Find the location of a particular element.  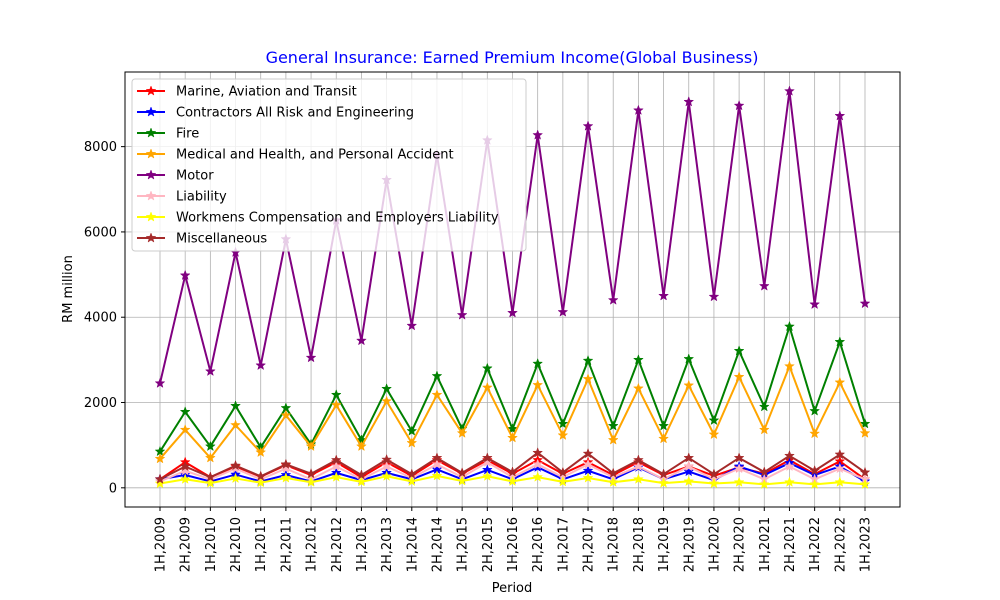

x-tick-label: 1H,2017 is located at coordinates (563, 544).